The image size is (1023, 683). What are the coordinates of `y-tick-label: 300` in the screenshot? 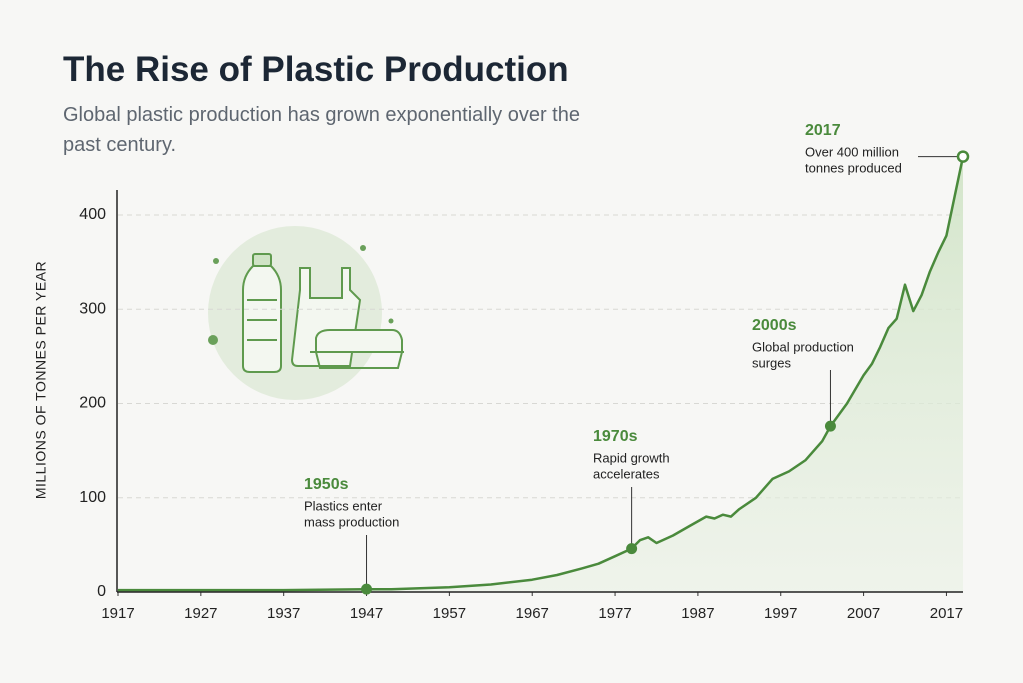 It's located at (92, 308).